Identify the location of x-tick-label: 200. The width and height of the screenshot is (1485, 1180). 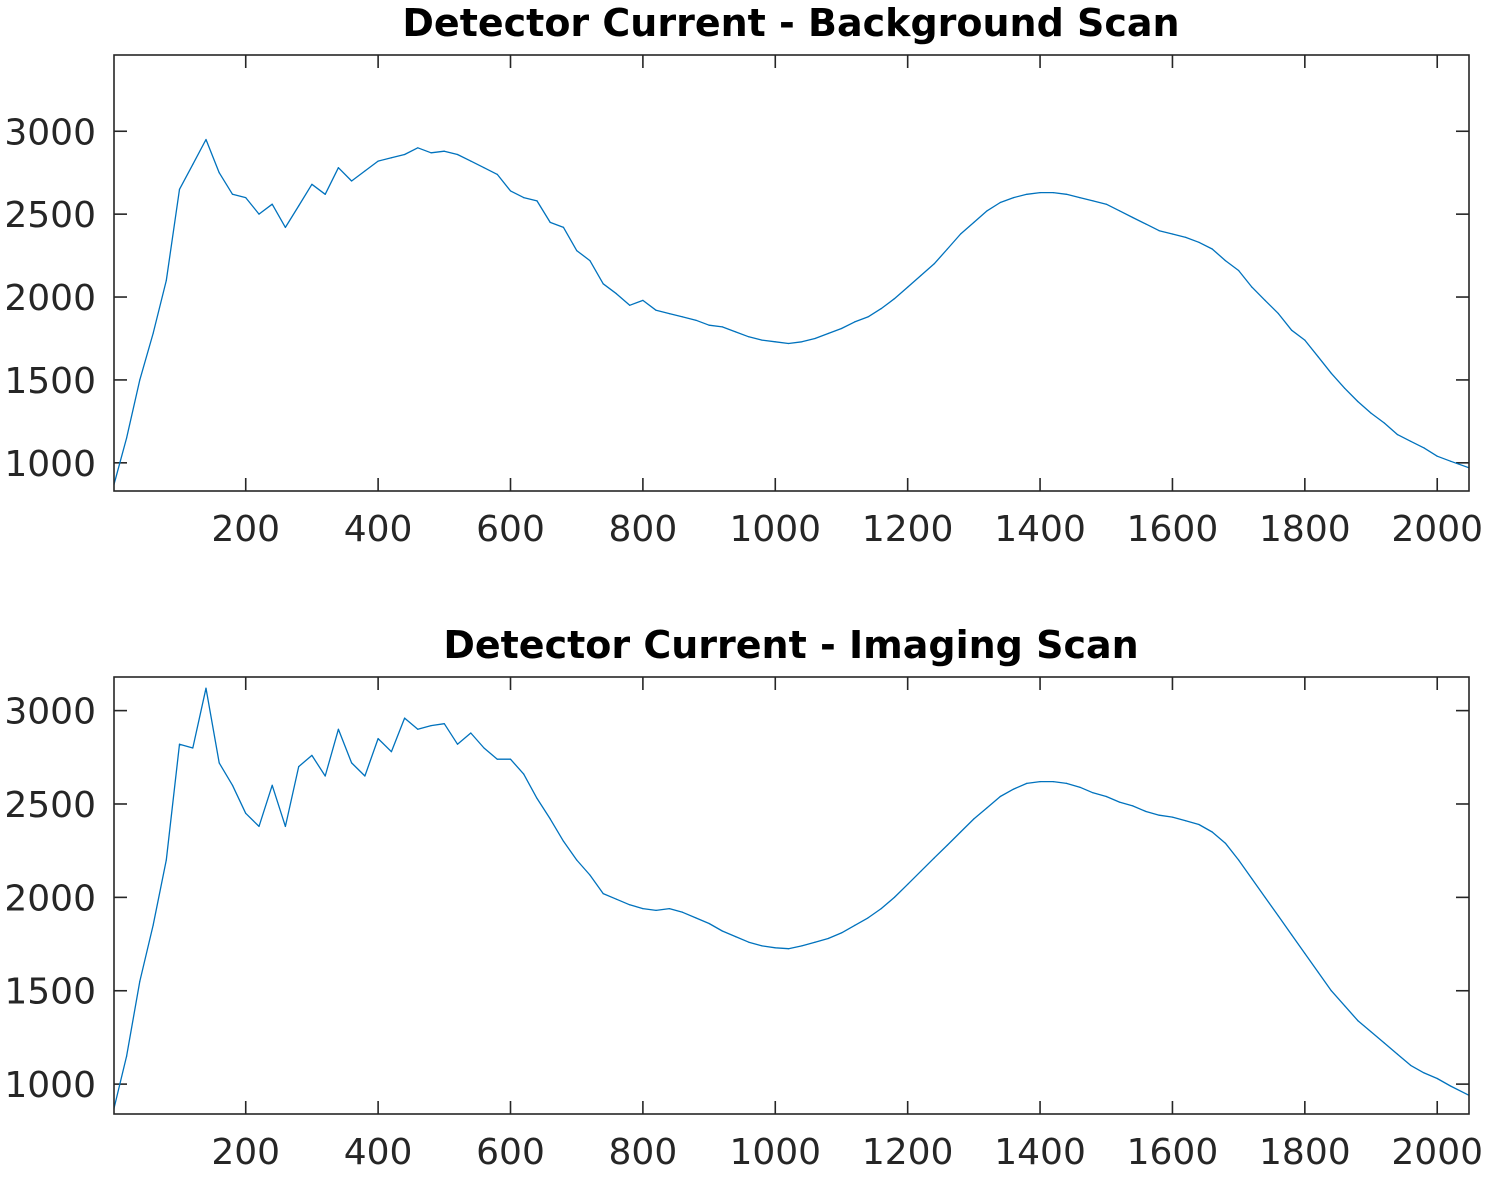
(245, 1152).